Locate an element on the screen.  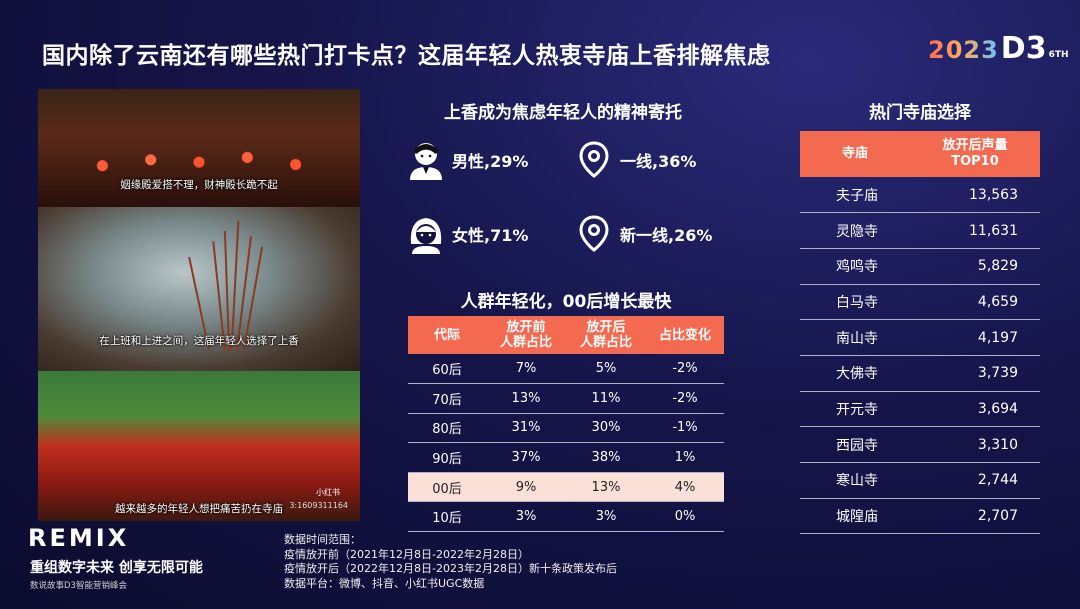
temple-name-cell: 寒山寺 is located at coordinates (855, 480).